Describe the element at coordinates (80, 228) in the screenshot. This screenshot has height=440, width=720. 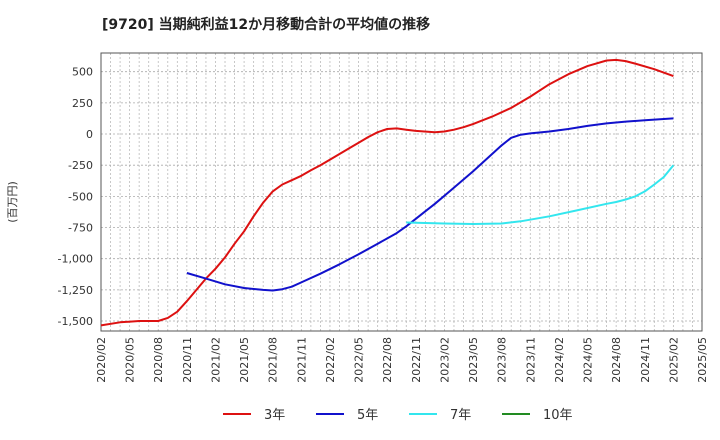
I see `y-tick-label: -750` at that location.